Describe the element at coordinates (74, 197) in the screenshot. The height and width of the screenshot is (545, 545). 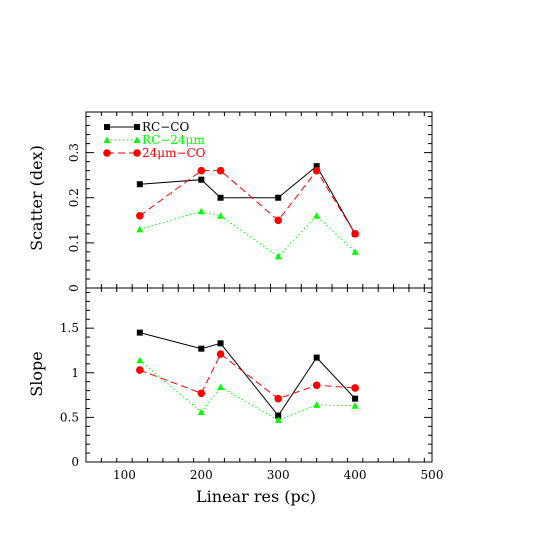
I see `y-tick-label: 0.2` at that location.